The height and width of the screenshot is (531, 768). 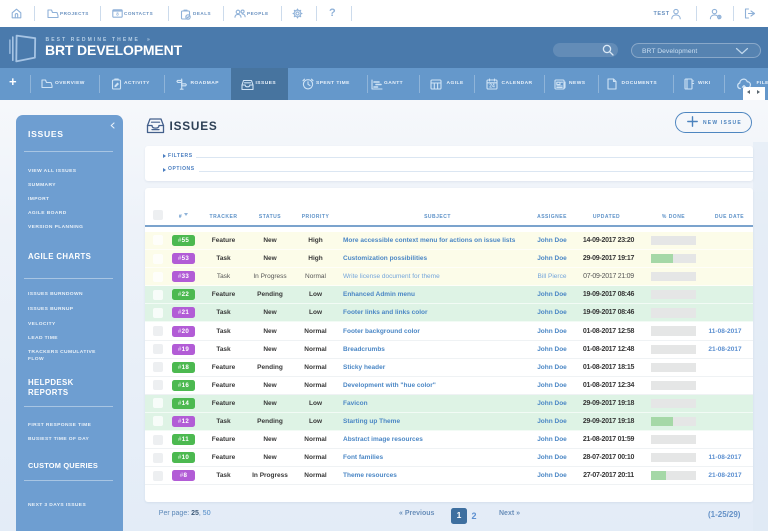 I want to click on svg-text: 24, so click(x=492, y=87).